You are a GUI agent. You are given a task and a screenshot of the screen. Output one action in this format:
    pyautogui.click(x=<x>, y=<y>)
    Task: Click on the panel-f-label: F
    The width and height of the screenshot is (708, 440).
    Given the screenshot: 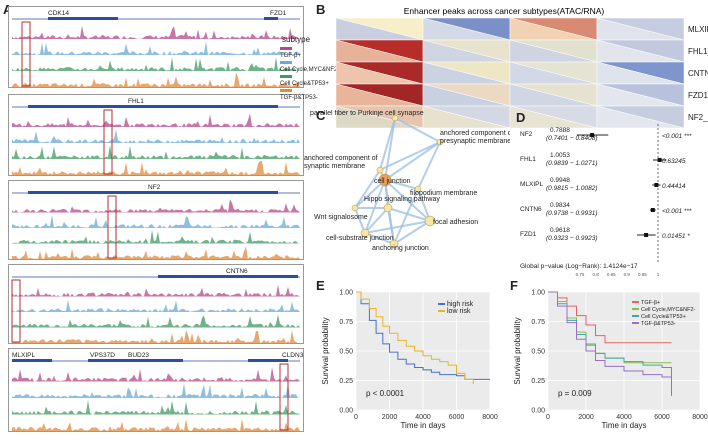 What is the action you would take?
    pyautogui.click(x=514, y=285)
    